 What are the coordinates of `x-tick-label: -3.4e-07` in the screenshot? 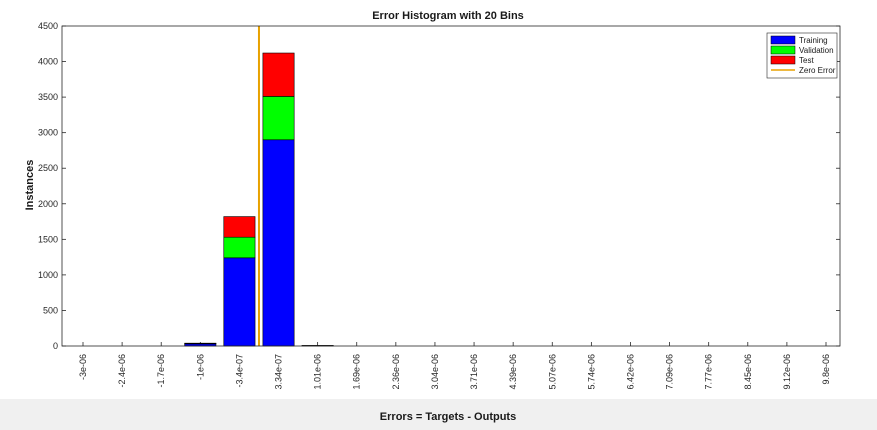 It's located at (239, 371).